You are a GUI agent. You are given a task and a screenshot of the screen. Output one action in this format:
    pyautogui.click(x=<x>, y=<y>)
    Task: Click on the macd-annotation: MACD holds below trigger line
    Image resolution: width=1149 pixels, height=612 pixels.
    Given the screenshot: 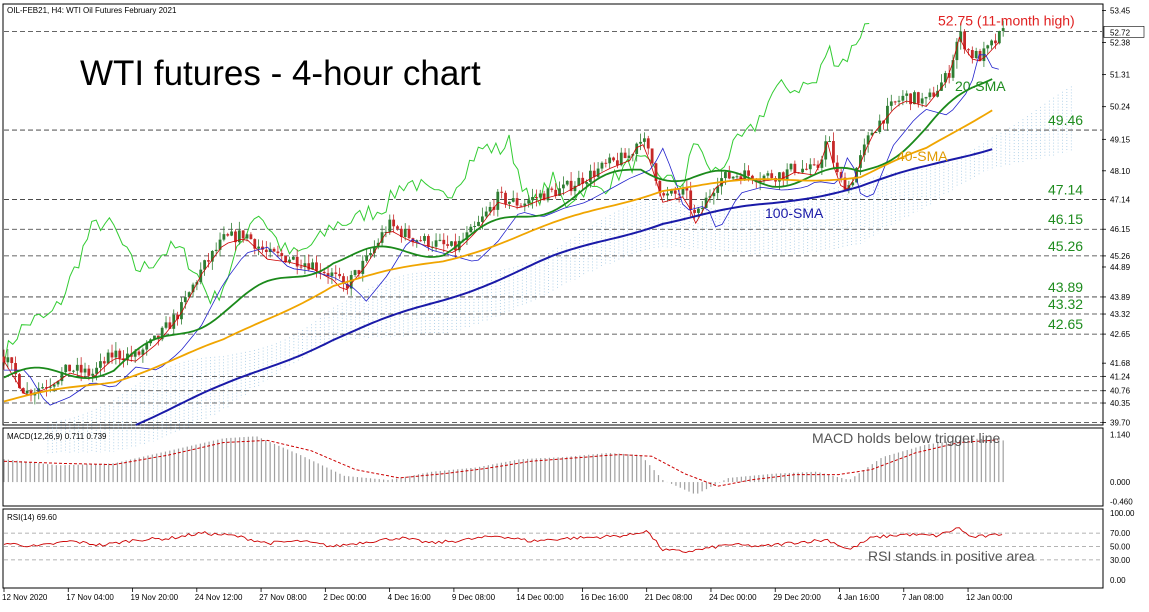 What is the action you would take?
    pyautogui.click(x=906, y=438)
    